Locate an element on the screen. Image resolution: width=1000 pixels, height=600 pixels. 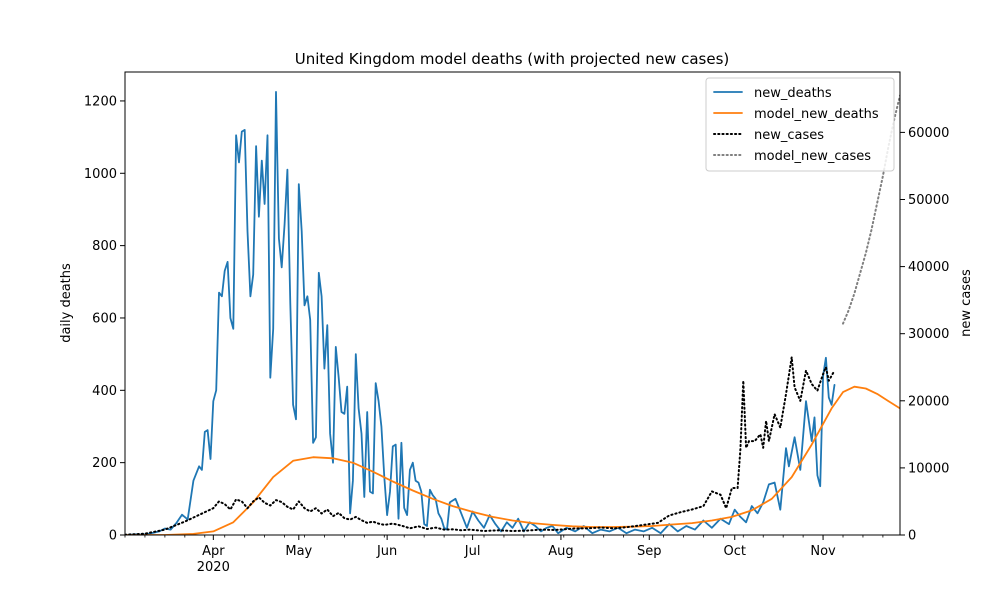
x-tick-label: Apr is located at coordinates (213, 551).